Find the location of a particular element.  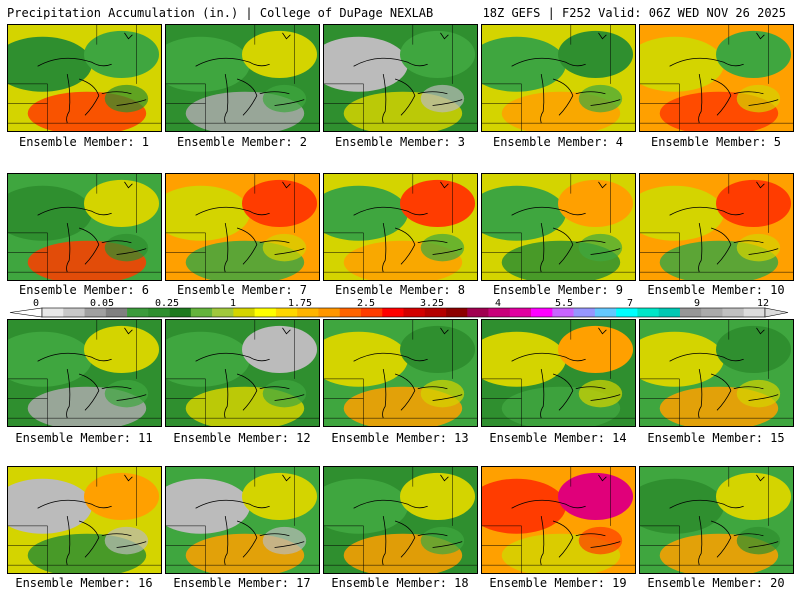

colorbar-tick-label: 2.5 is located at coordinates (366, 304).